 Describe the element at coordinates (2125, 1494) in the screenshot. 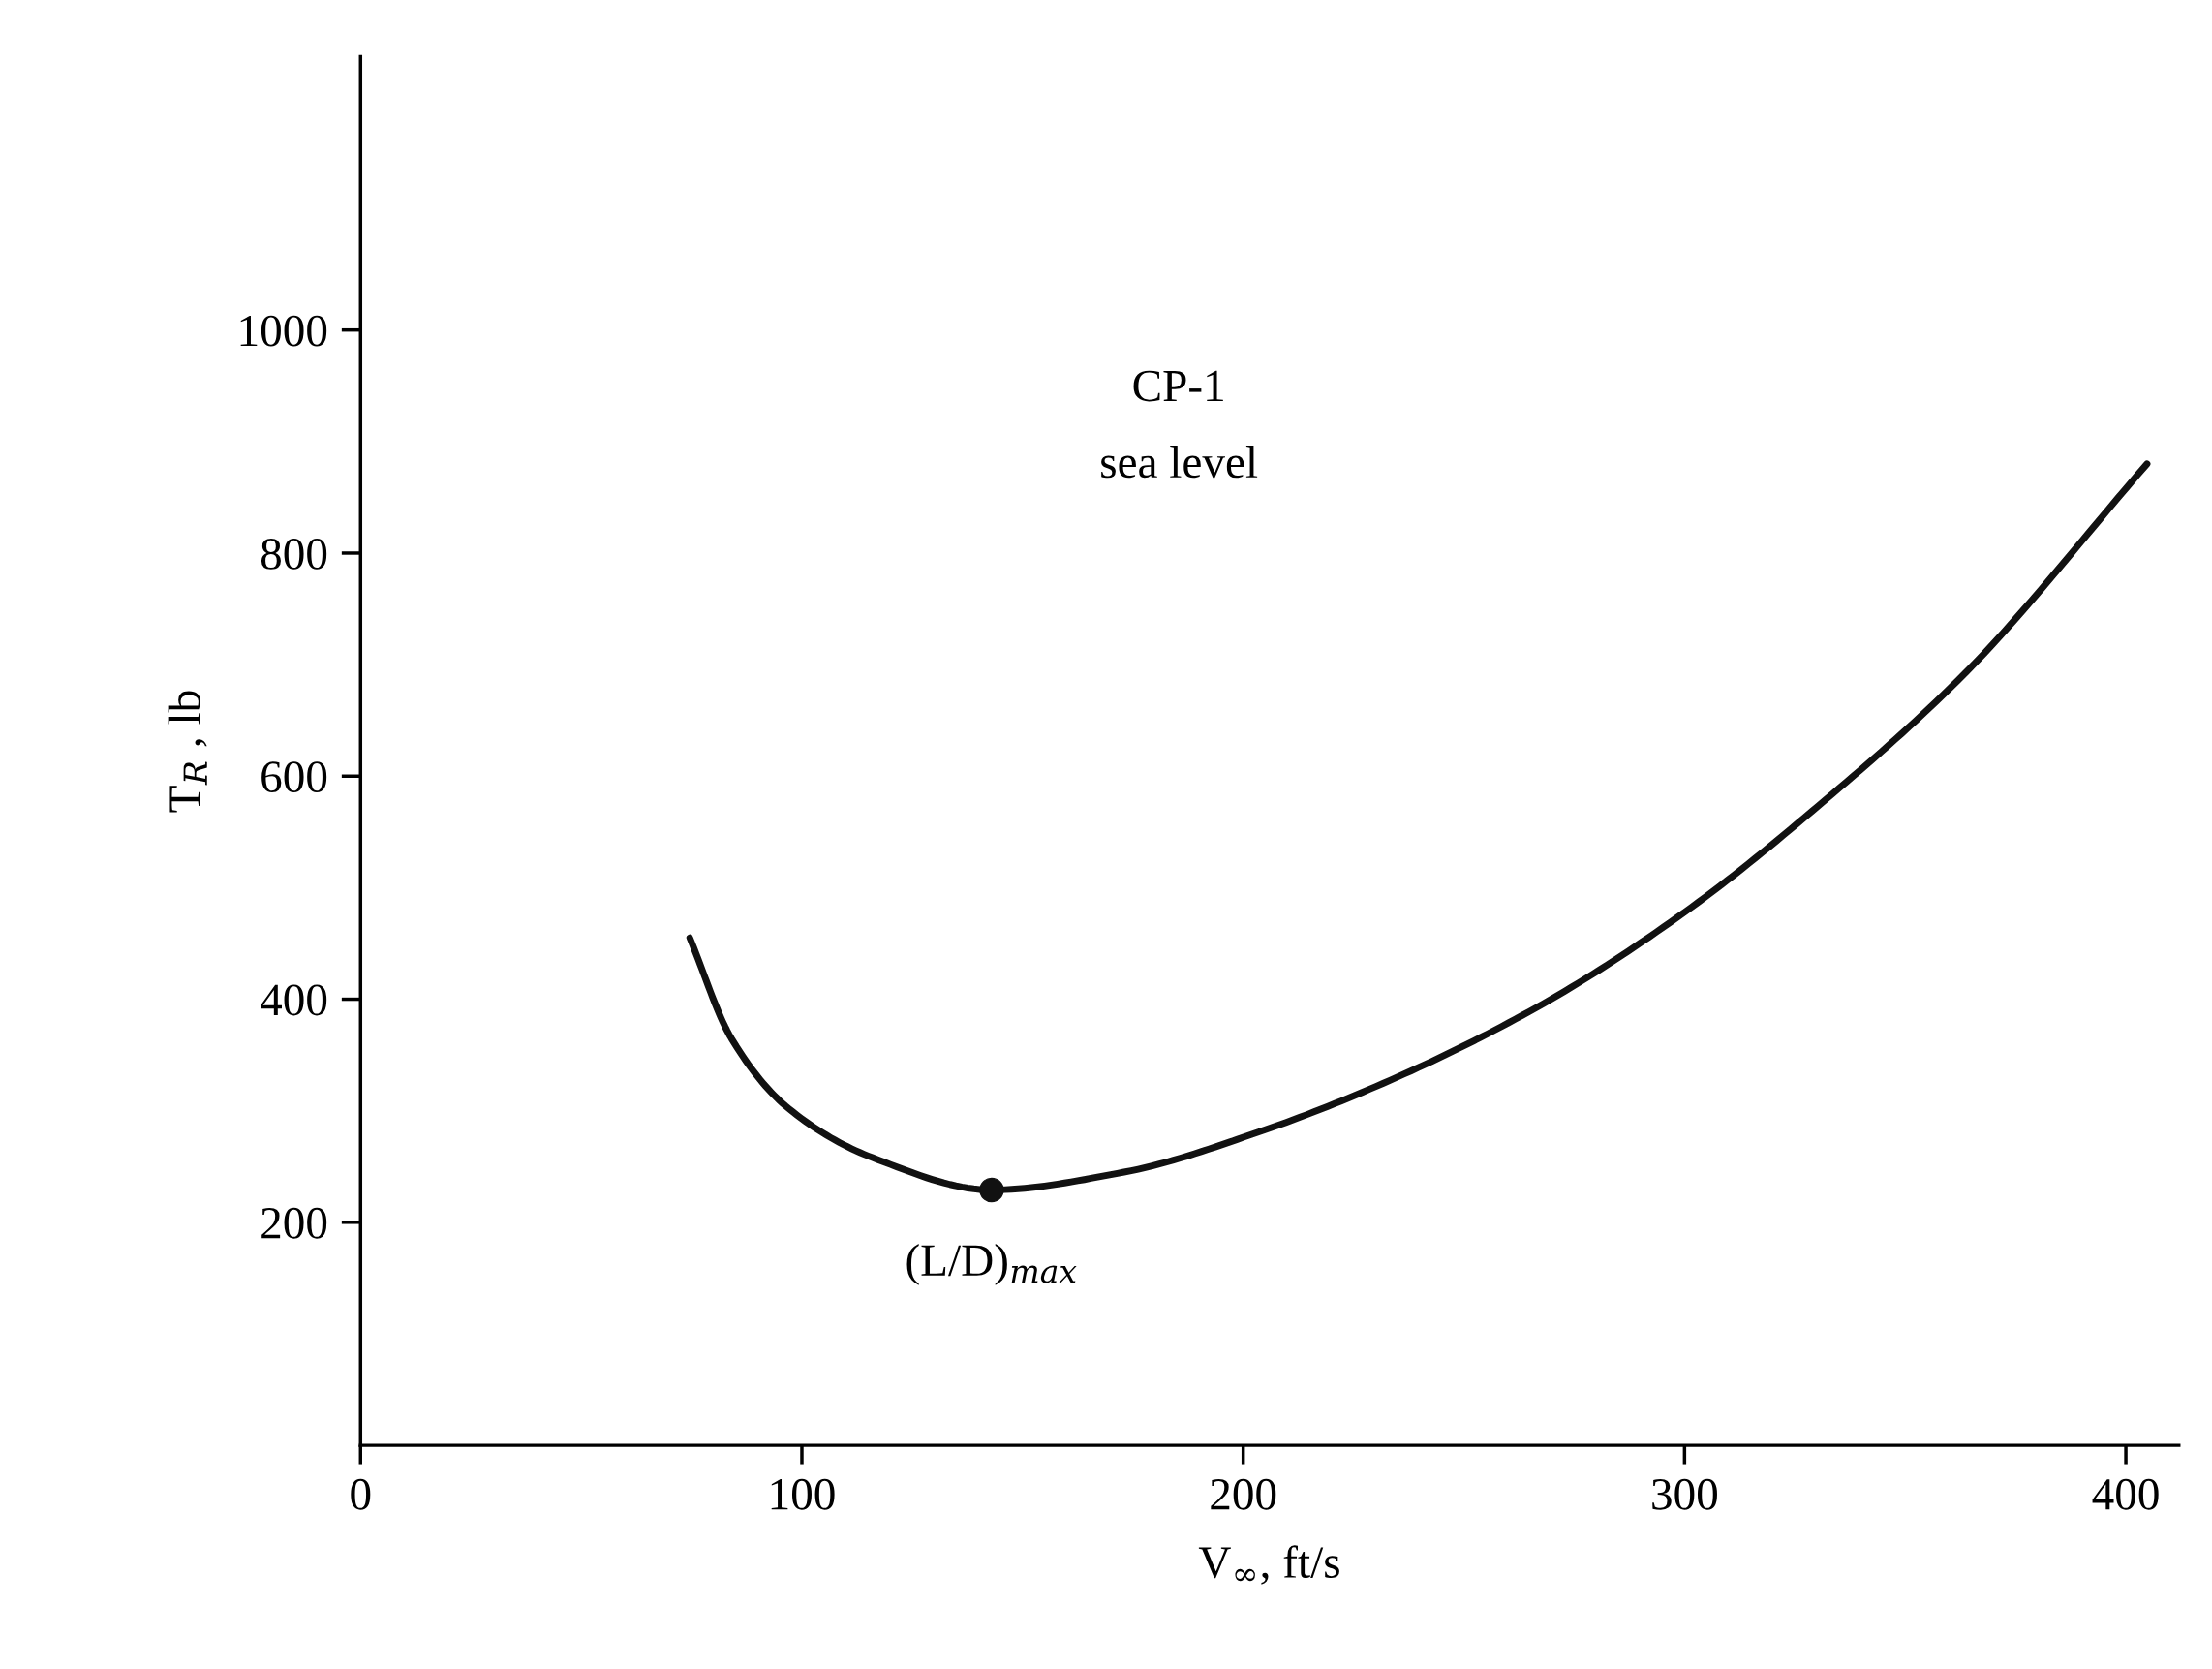

I see `x-tick-label: 400` at that location.